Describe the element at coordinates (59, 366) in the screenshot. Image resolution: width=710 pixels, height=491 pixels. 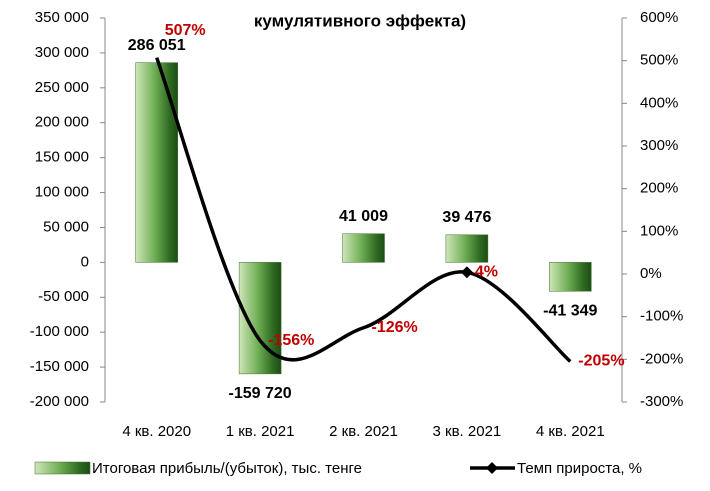
I see `y-tick-label: -150 000` at that location.